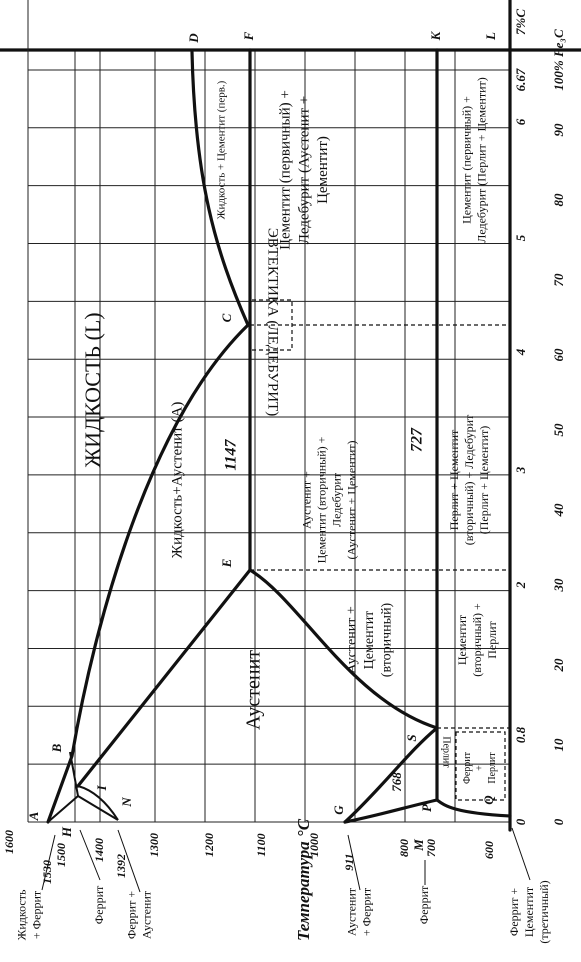  What do you see at coordinates (391, 811) in the screenshot?
I see `line-gp` at bounding box center [391, 811].